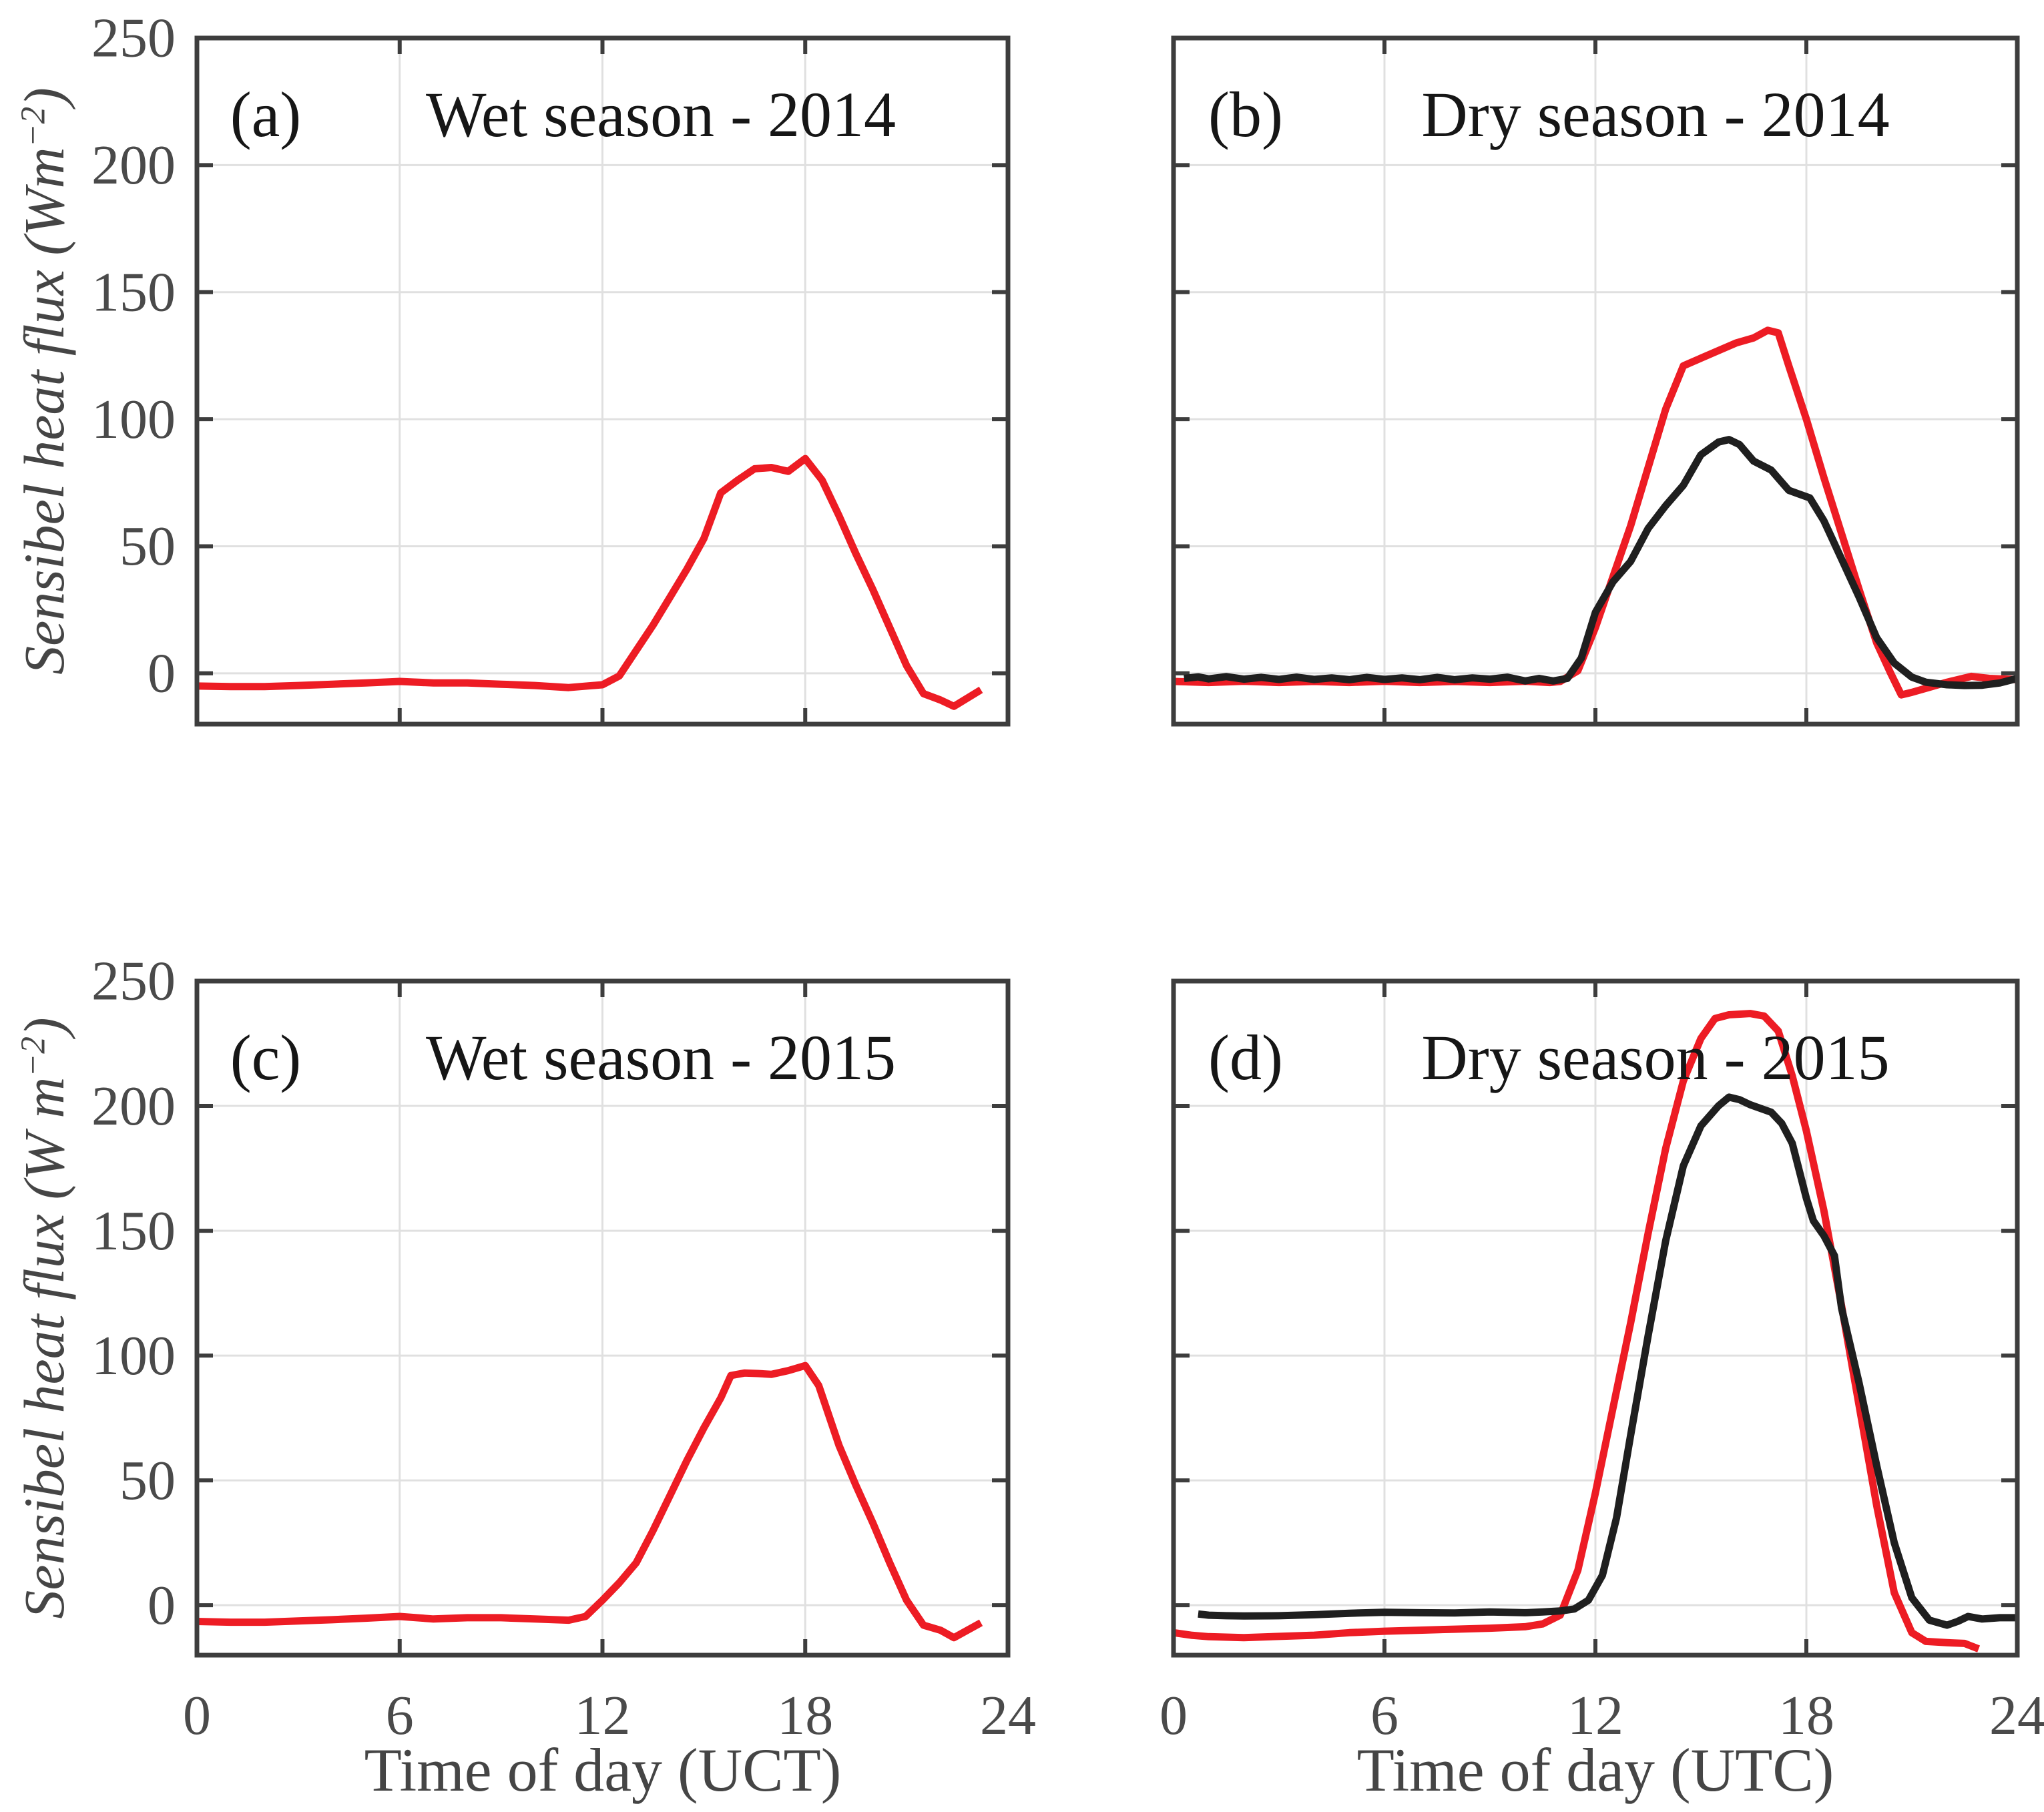 The height and width of the screenshot is (1812, 2044). Describe the element at coordinates (603, 1770) in the screenshot. I see `x-axis-label-left: Time of day (UCT)` at that location.